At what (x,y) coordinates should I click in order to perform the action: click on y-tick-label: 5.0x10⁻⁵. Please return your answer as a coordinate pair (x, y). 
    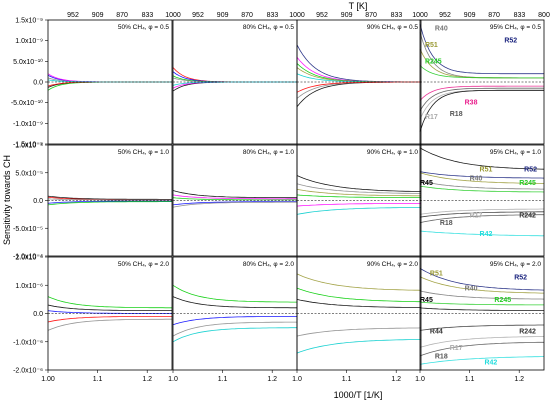
    Looking at the image, I should click on (29, 173).